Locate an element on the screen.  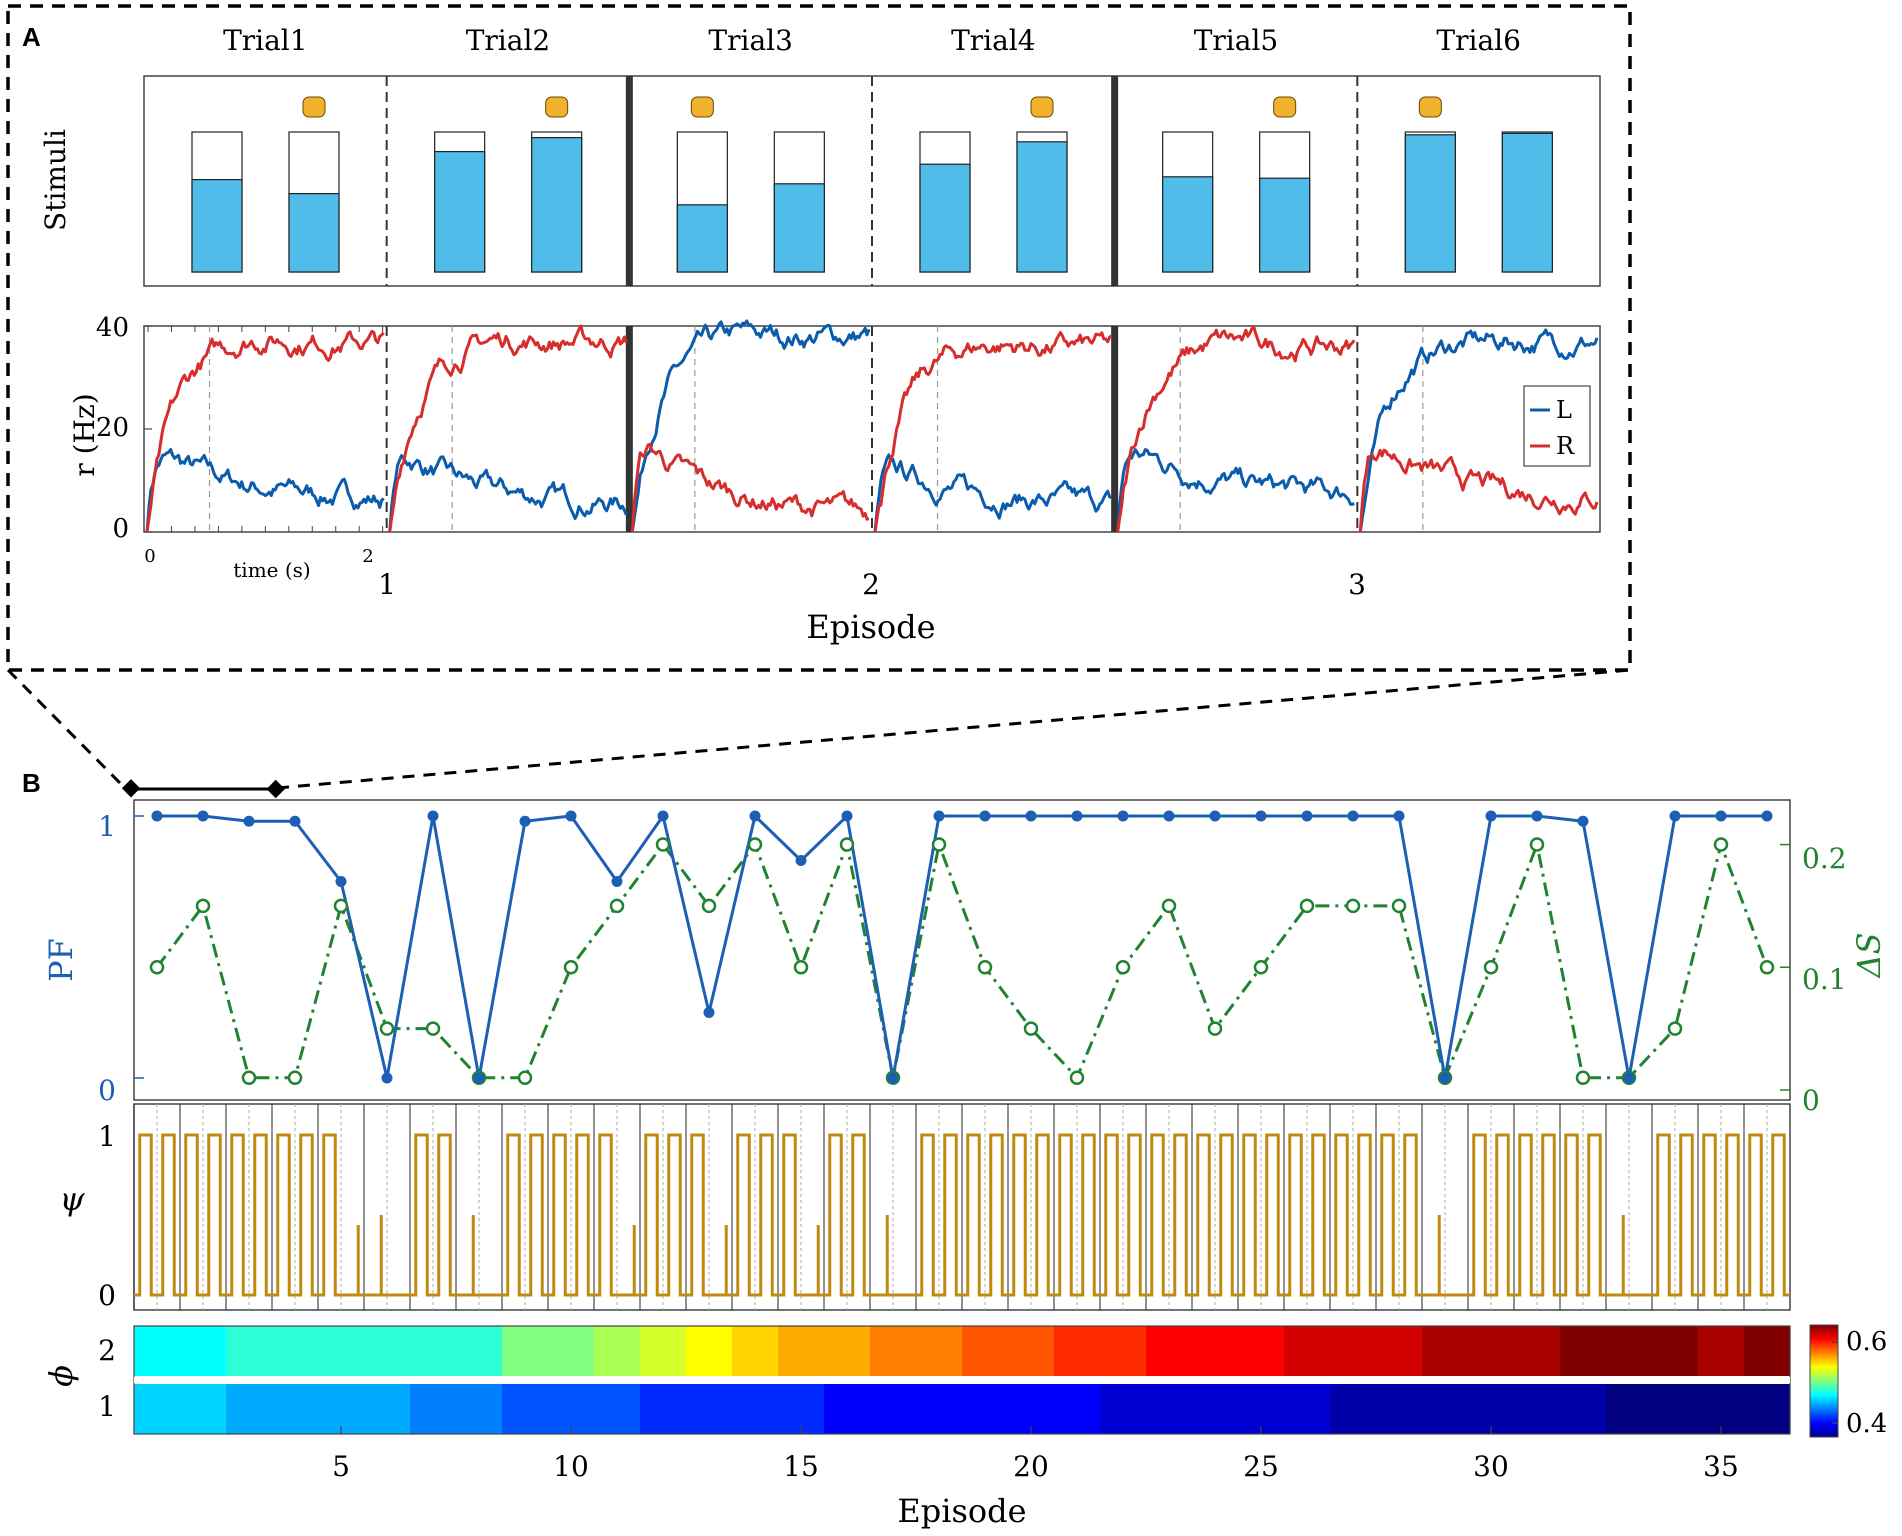
psi-line is located at coordinates (961, 1207).